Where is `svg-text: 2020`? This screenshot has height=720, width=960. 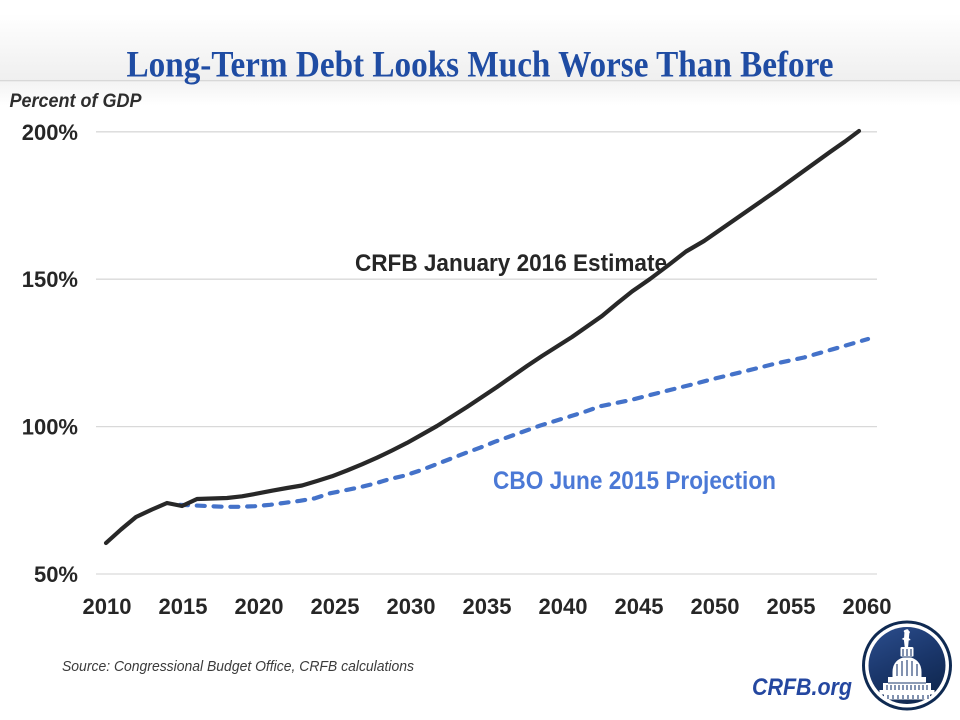 svg-text: 2020 is located at coordinates (259, 606).